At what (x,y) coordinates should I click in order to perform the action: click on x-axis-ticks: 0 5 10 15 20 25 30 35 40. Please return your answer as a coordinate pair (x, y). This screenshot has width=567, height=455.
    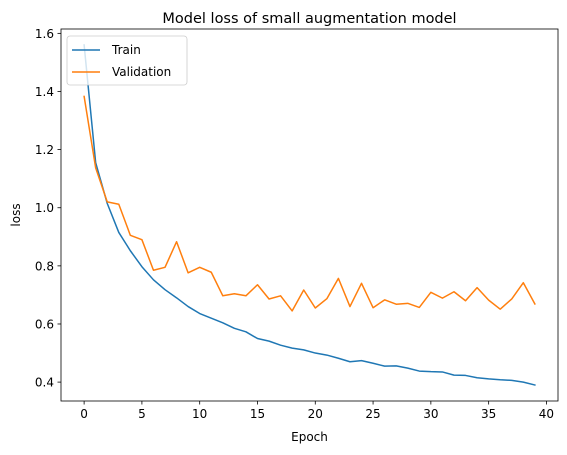
    Looking at the image, I should click on (317, 411).